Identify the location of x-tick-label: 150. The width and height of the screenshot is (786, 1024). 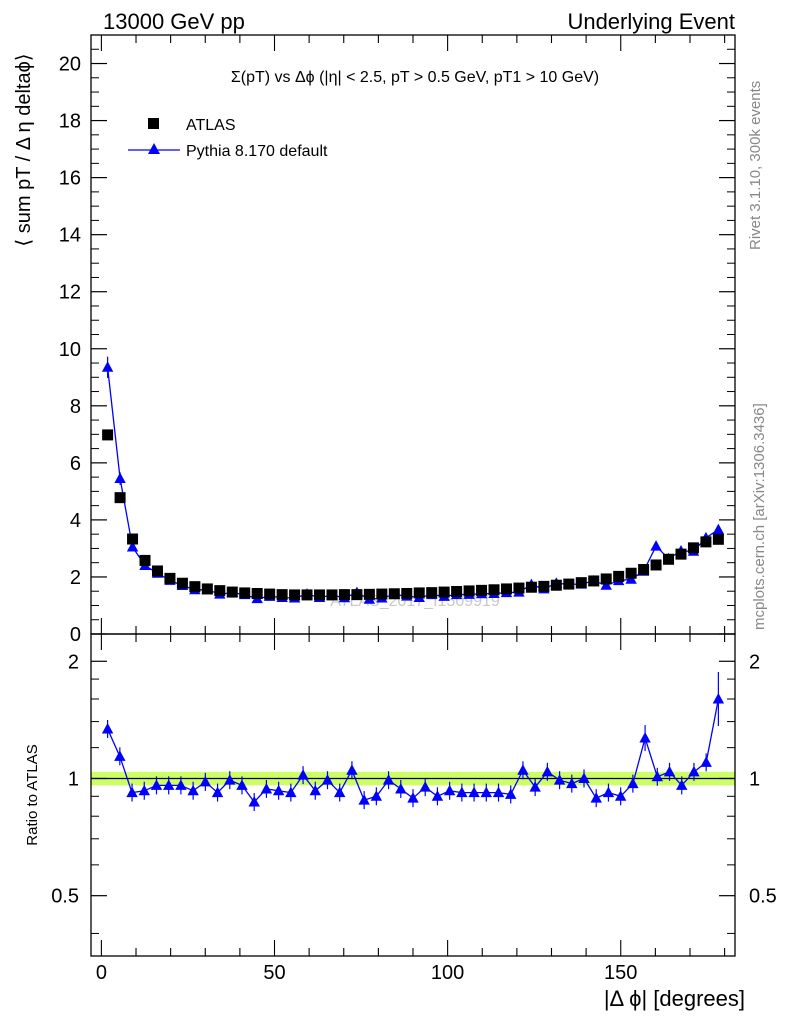
(620, 973).